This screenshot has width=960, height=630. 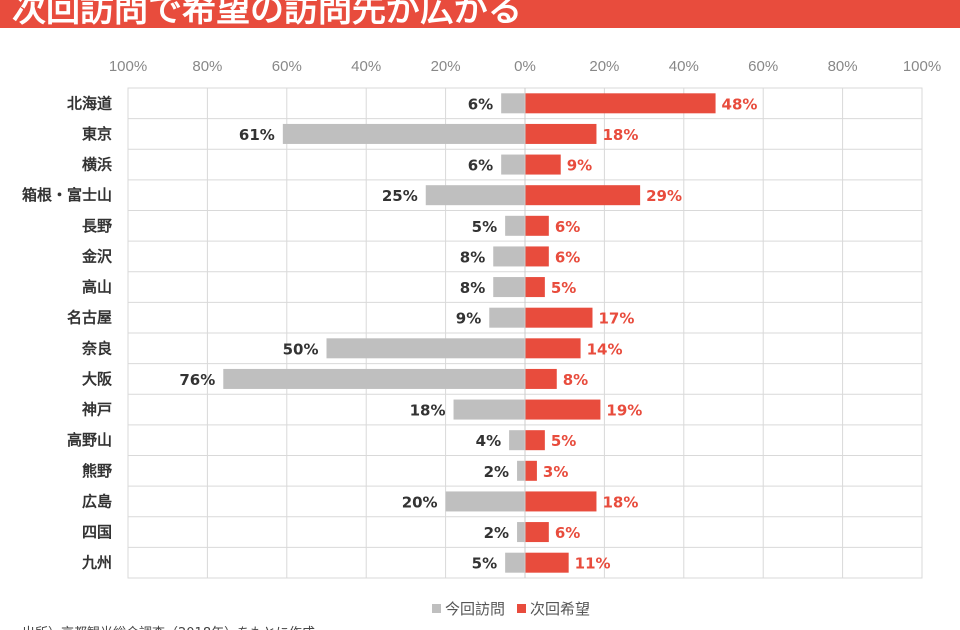 I want to click on legend-label-visited: 今回訪問, so click(x=475, y=609).